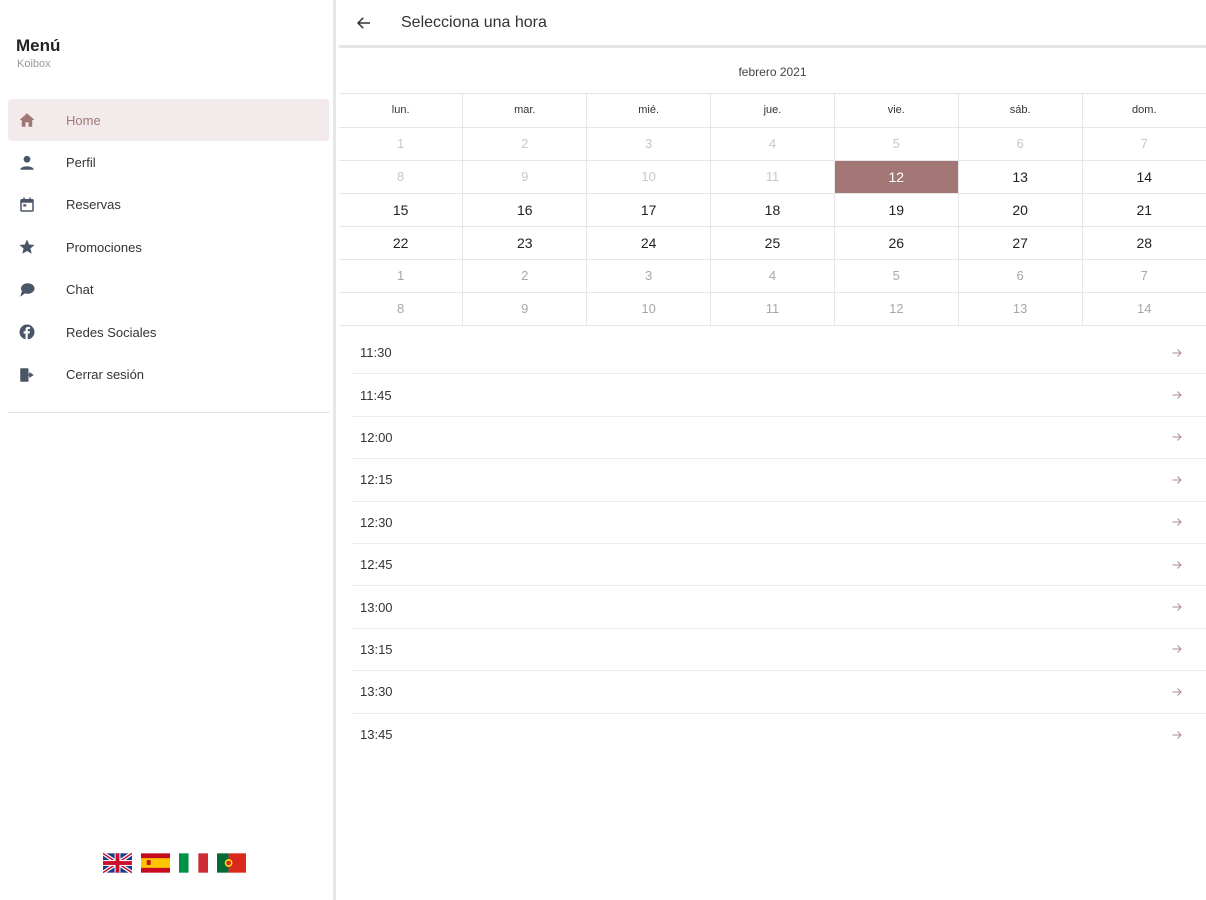 This screenshot has width=1206, height=900. Describe the element at coordinates (778, 438) in the screenshot. I see `time-slot: 12:00` at that location.